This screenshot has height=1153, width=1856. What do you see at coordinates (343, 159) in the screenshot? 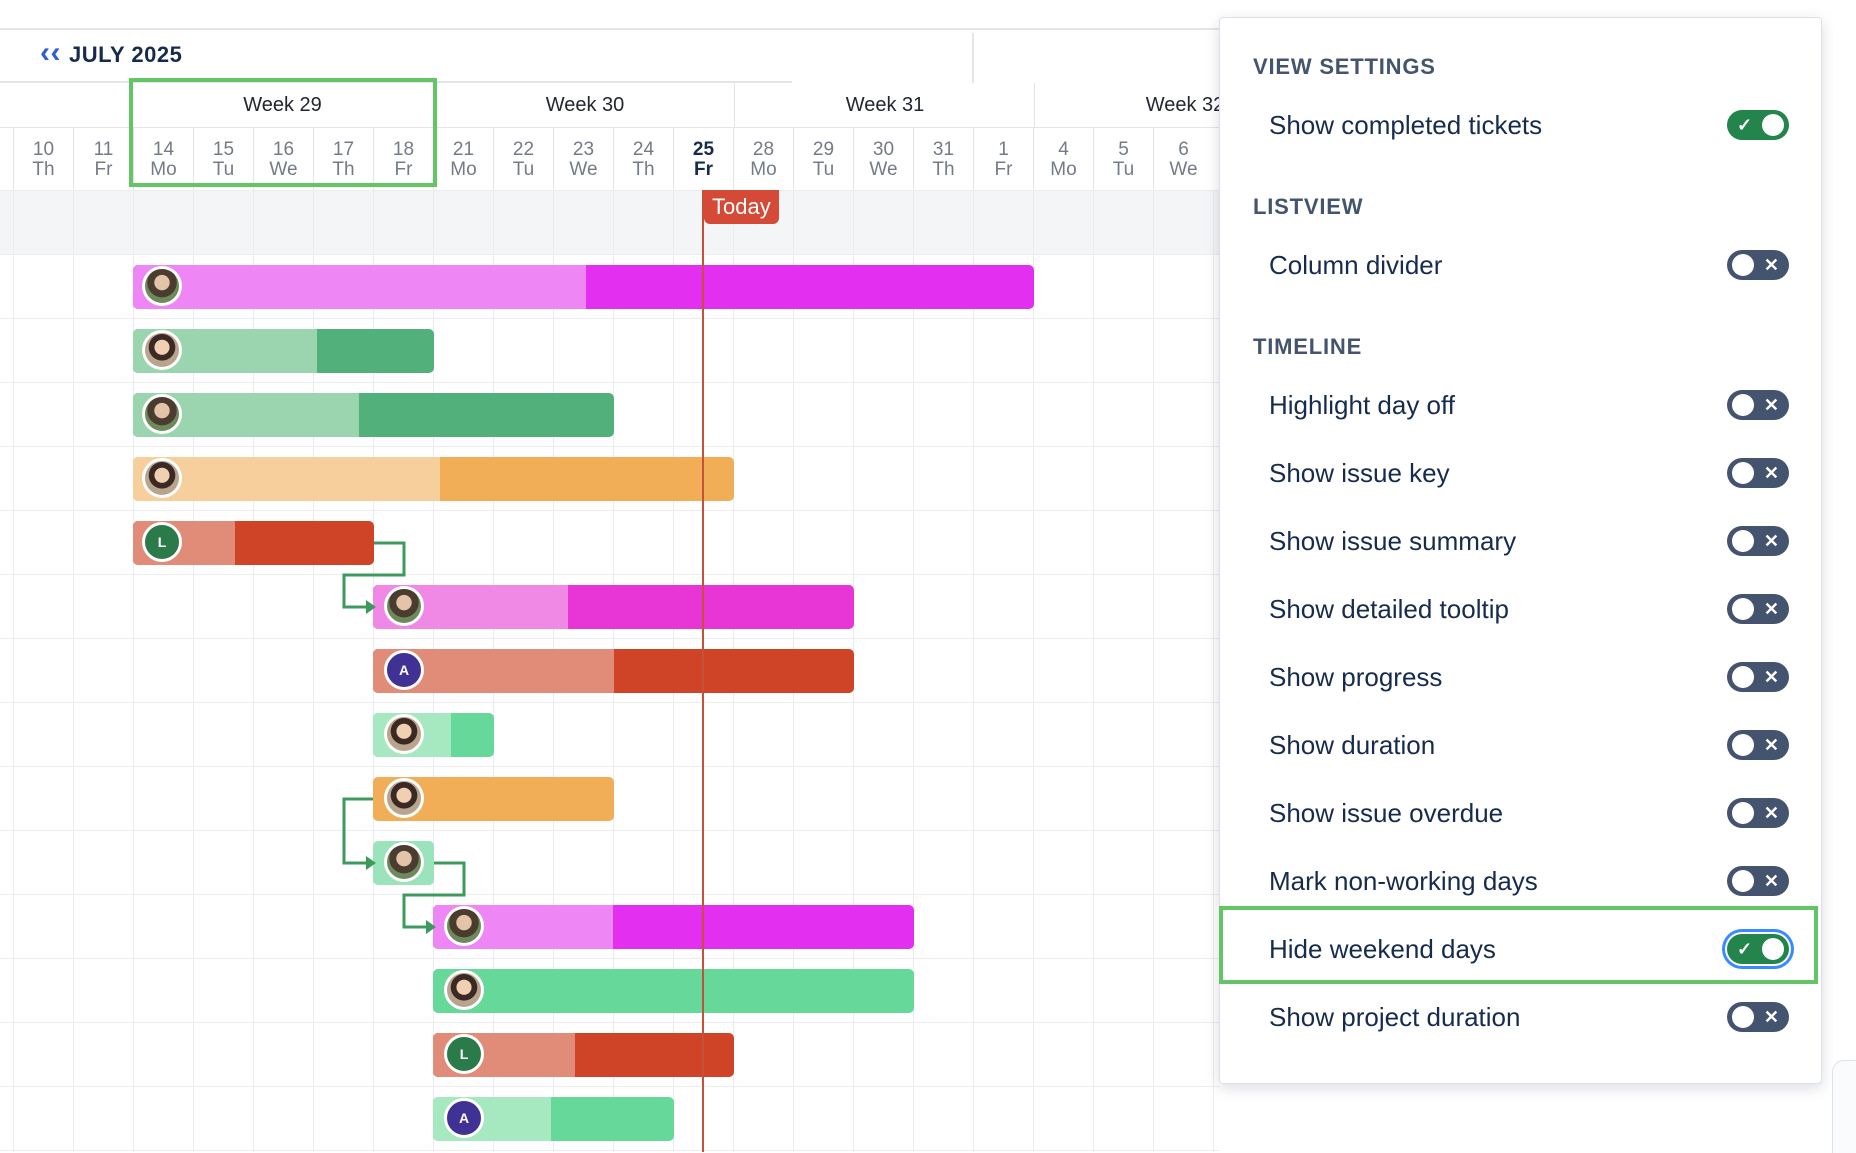
I see `day-cell: 17 Th` at bounding box center [343, 159].